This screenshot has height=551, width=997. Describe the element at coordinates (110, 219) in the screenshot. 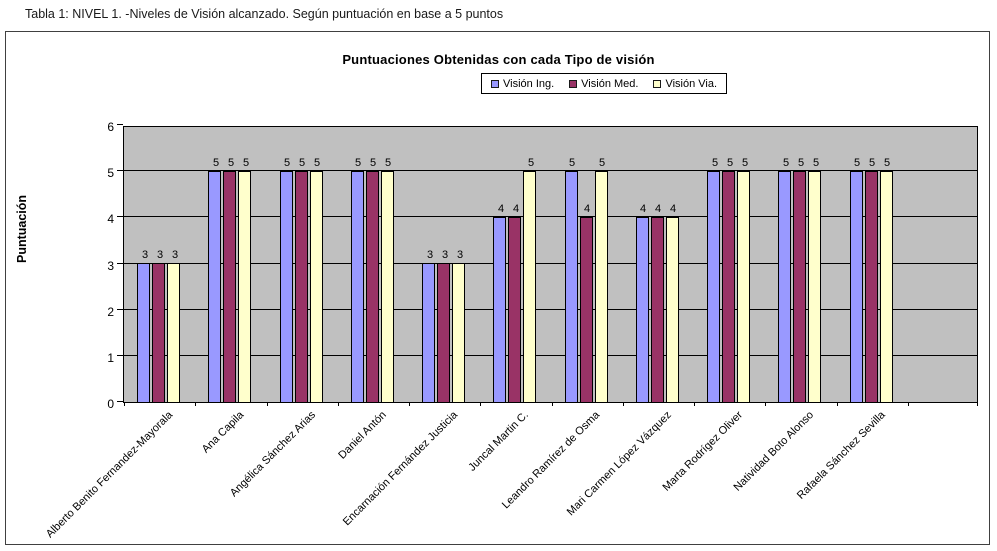

I see `y-axis-tick-label: 4` at that location.